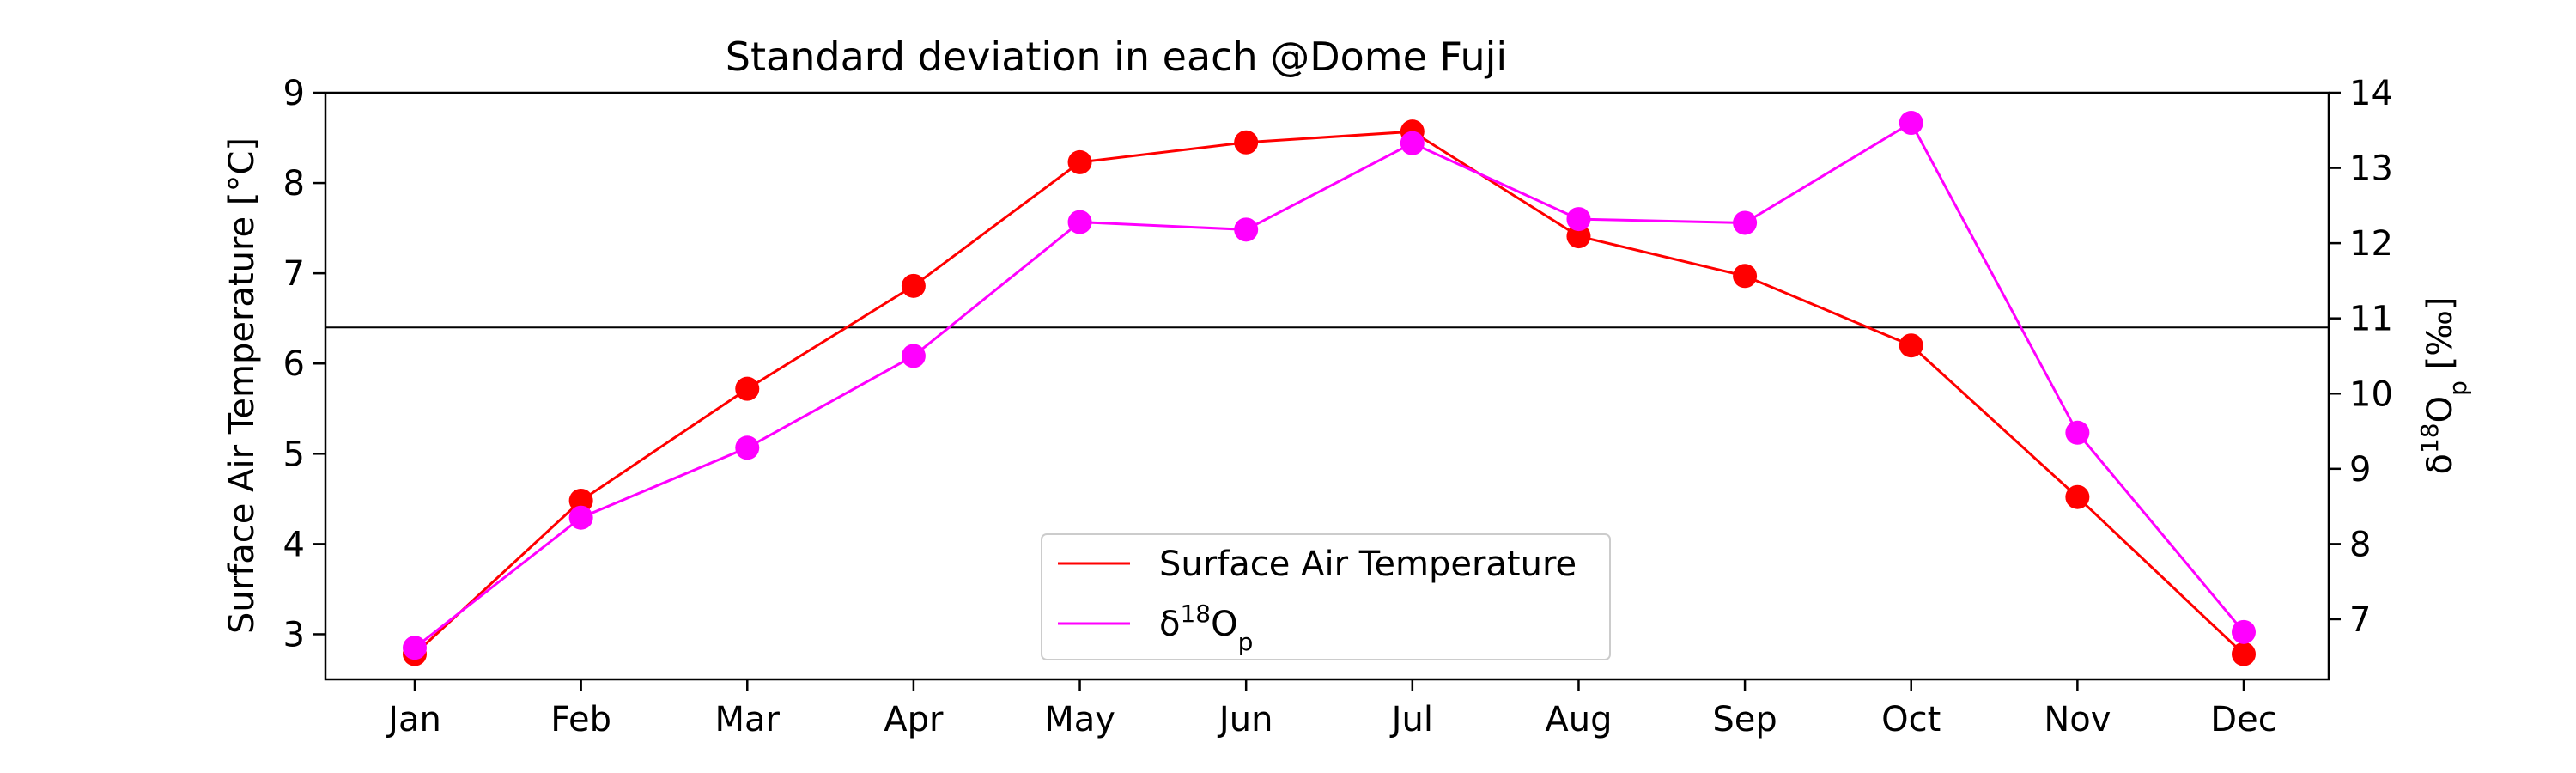 The height and width of the screenshot is (773, 2576). I want to click on y2-axis-label: δ18Op [‰], so click(2443, 386).